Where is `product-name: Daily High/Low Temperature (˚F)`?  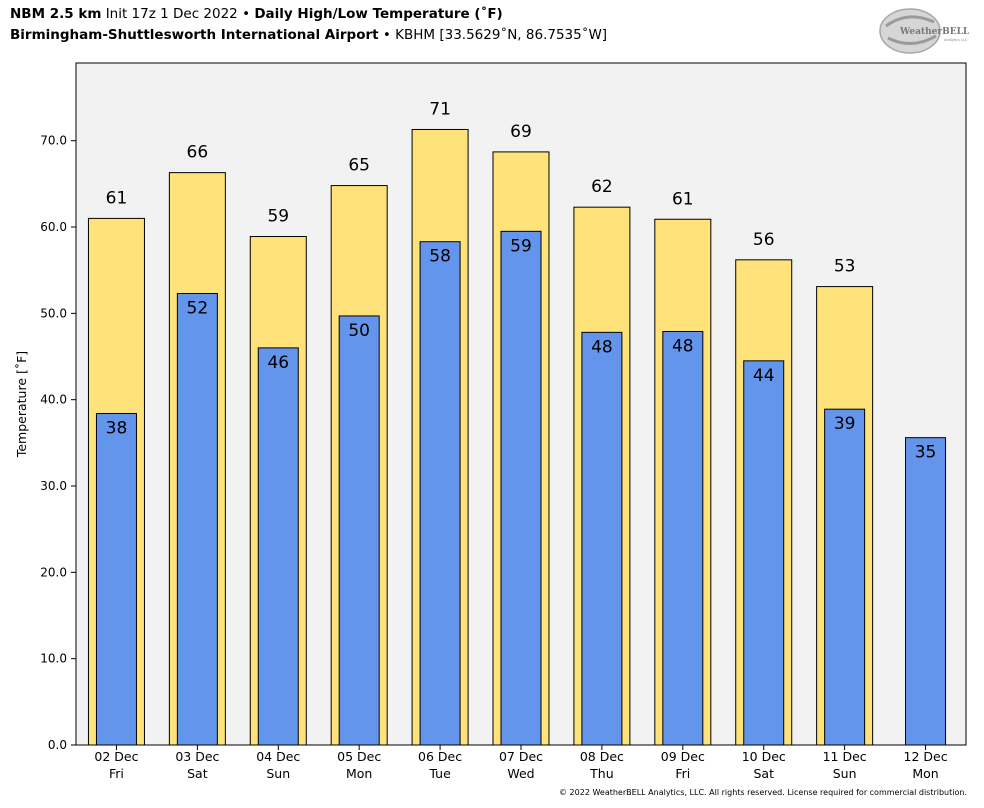 product-name: Daily High/Low Temperature (˚F) is located at coordinates (378, 14).